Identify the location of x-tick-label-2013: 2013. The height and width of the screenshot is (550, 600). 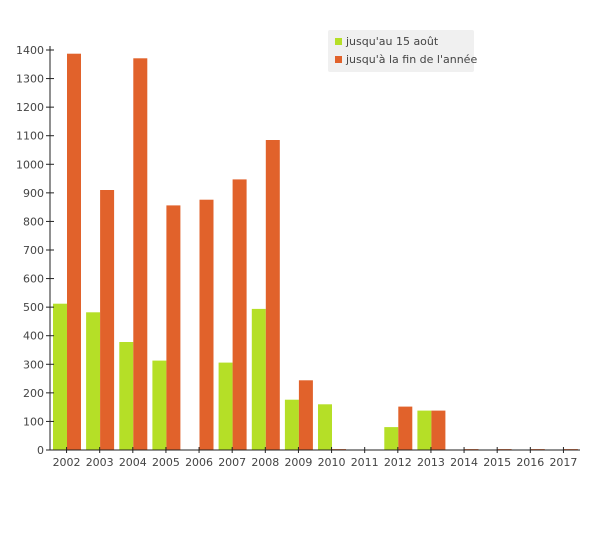
(431, 462).